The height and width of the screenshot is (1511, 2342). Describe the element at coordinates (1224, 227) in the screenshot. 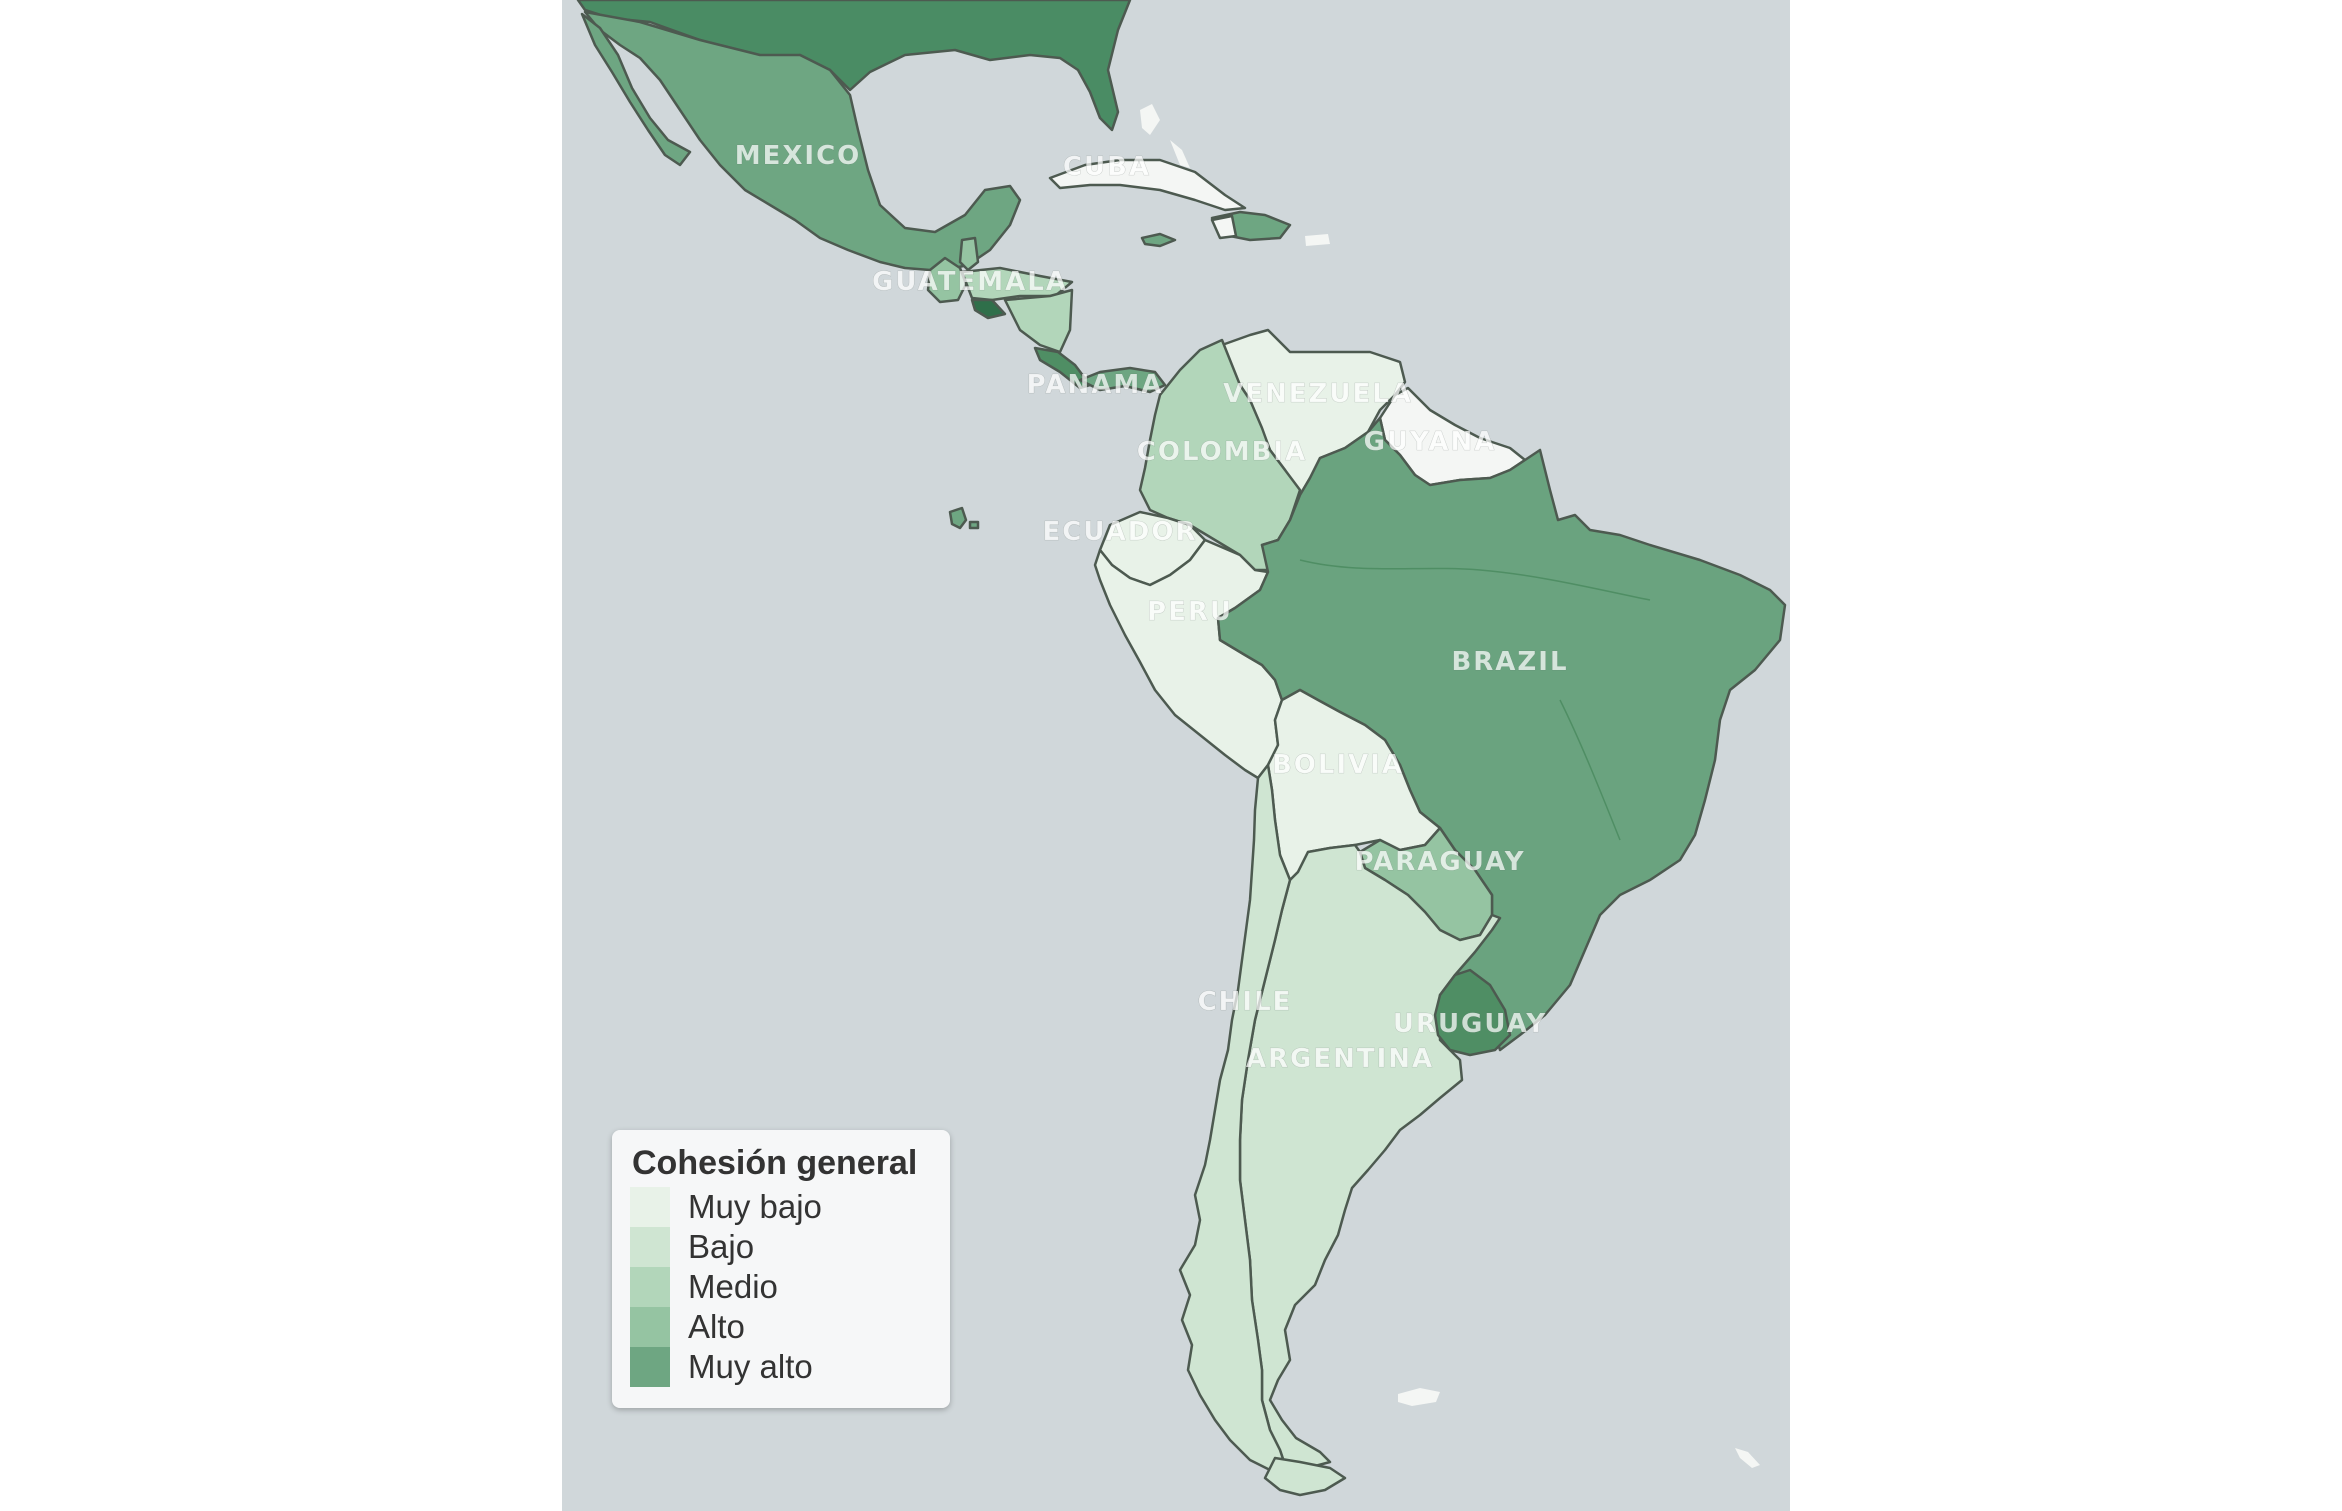

I see `island-haiti` at that location.